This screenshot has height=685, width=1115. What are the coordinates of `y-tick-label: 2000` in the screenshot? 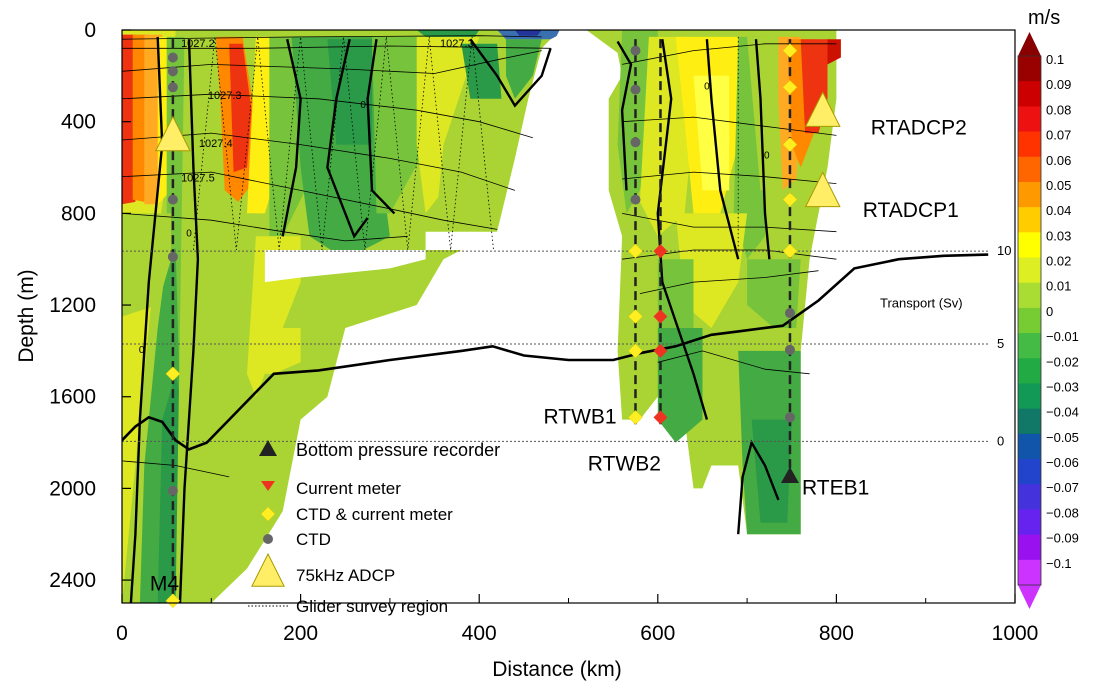 It's located at (72, 488).